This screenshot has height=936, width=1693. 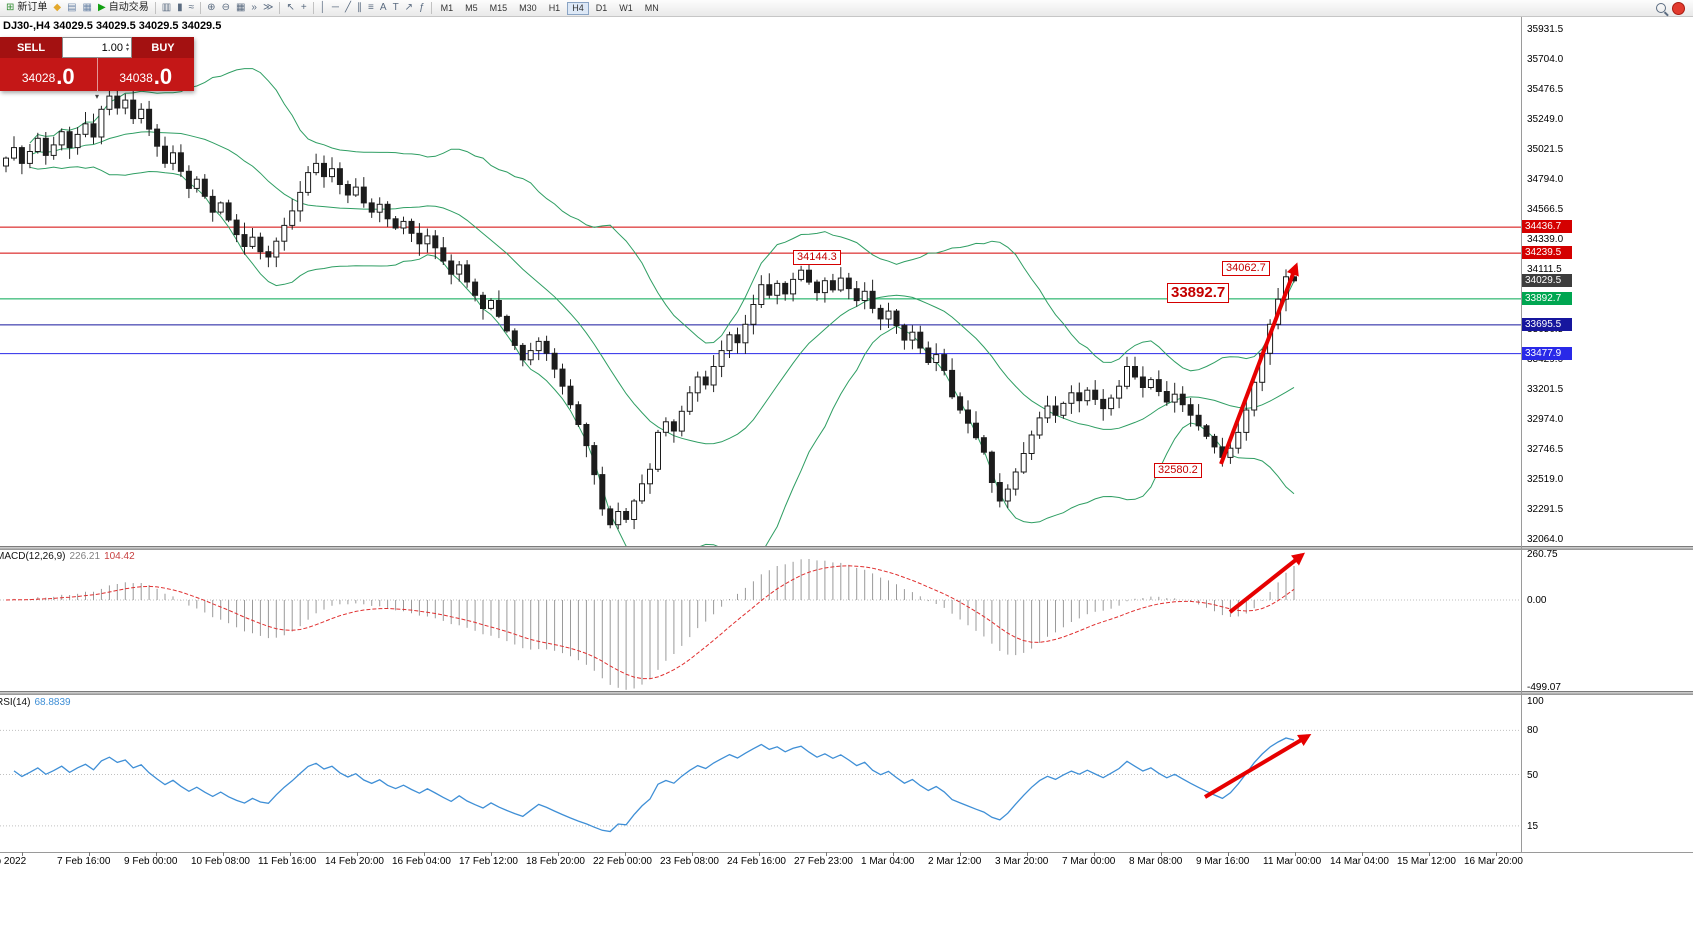 What do you see at coordinates (290, 8) in the screenshot?
I see `cursor-icon: ↖` at bounding box center [290, 8].